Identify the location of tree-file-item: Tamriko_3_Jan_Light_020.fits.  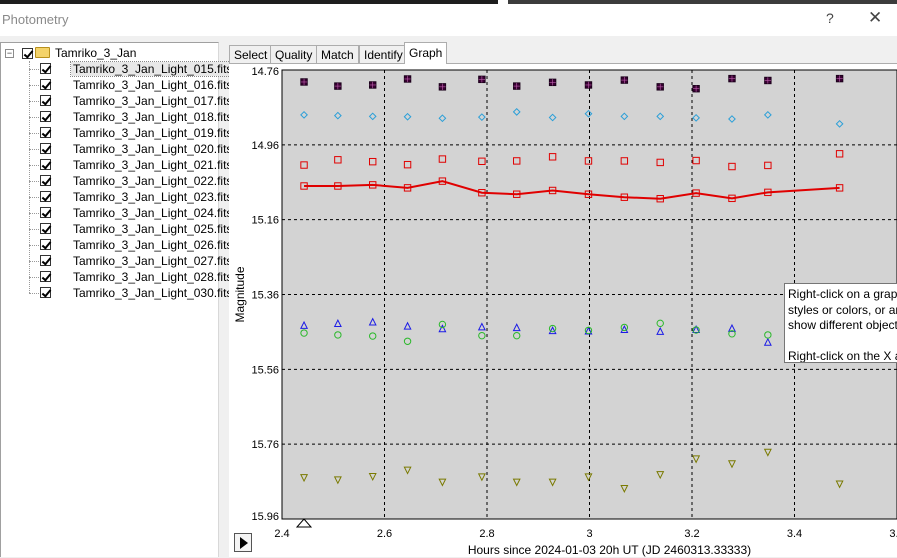
(116, 149).